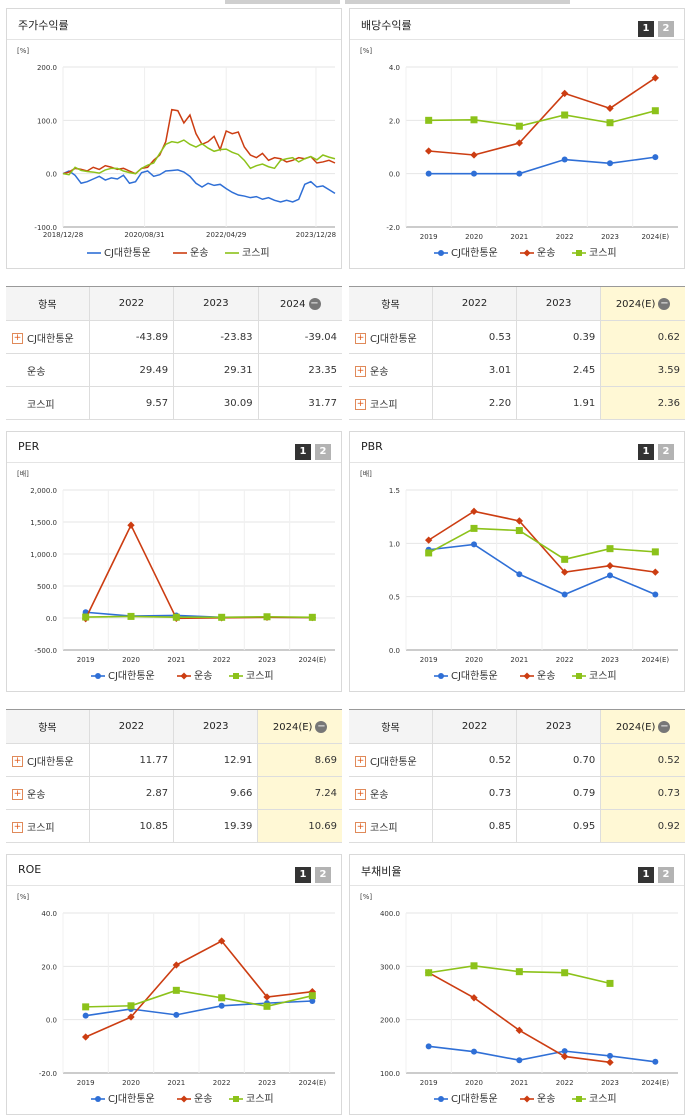 The height and width of the screenshot is (1115, 691). I want to click on x-tick-label: 2018/12/28, so click(63, 235).